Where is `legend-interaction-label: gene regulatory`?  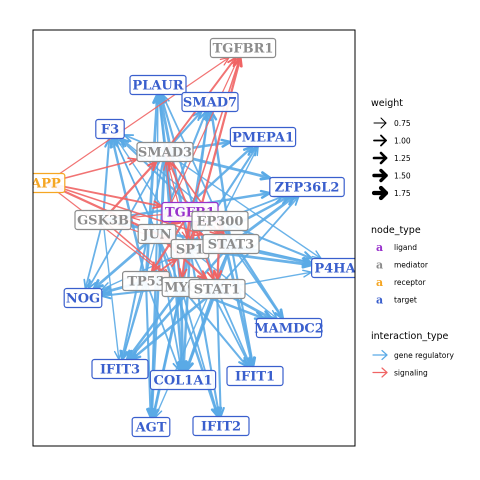
legend-interaction-label: gene regulatory is located at coordinates (424, 355).